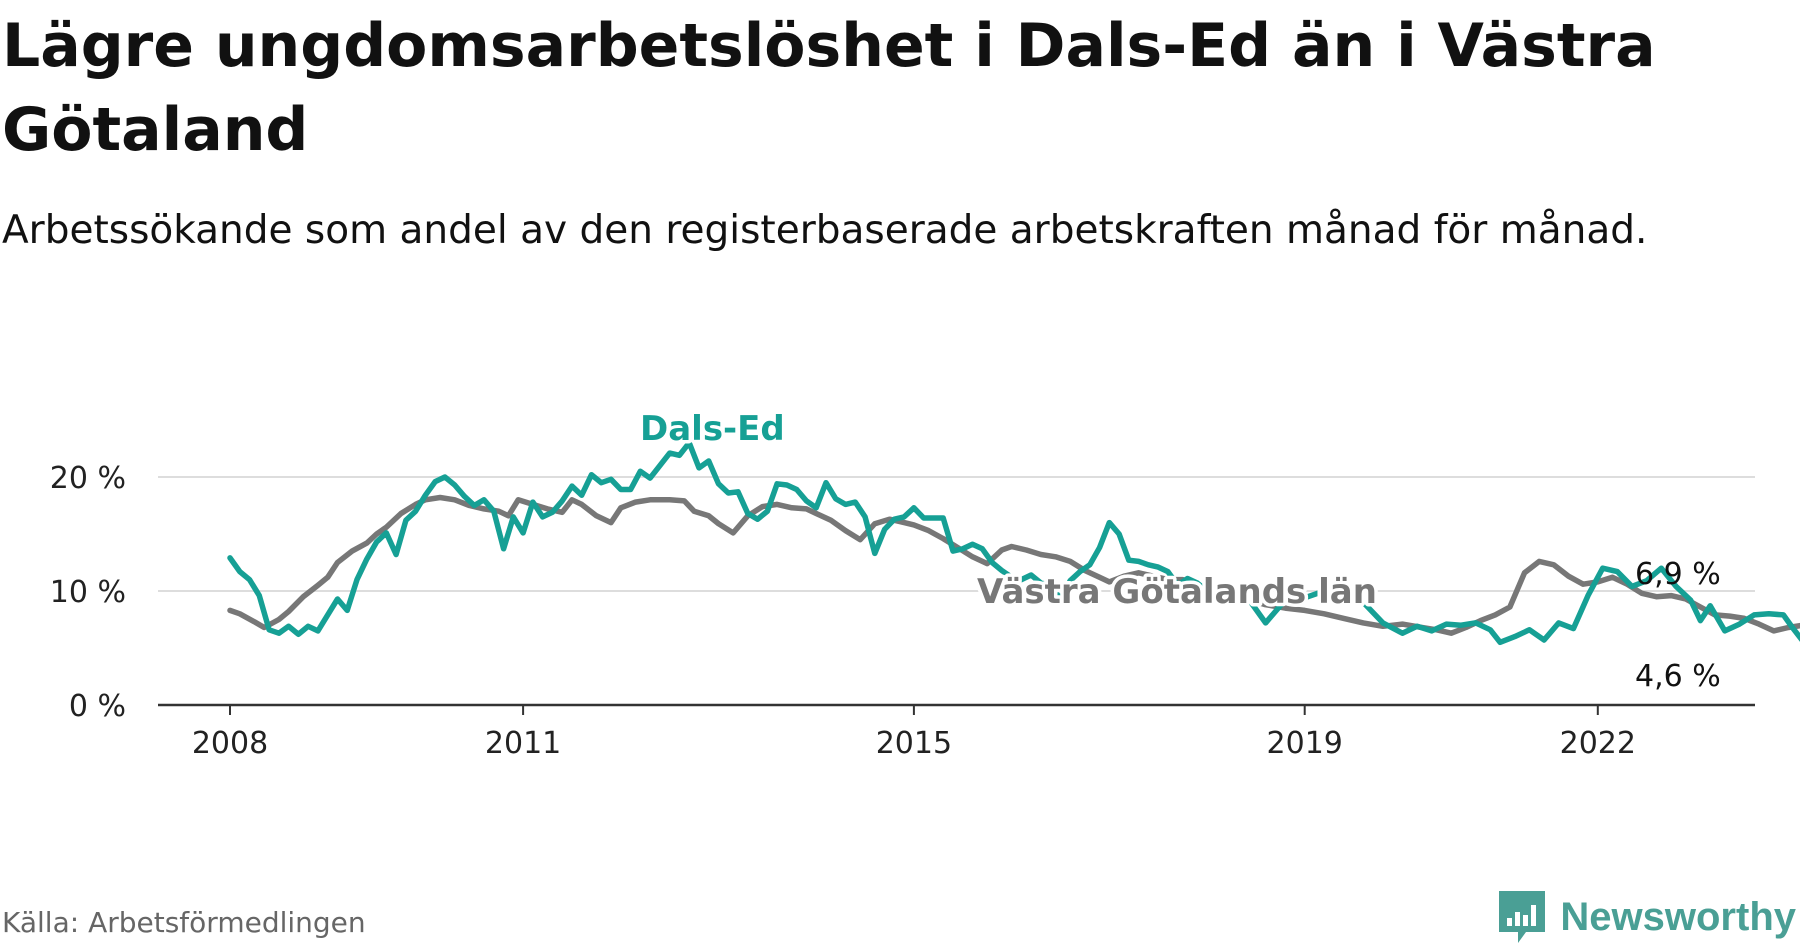 The image size is (1800, 948). What do you see at coordinates (1598, 743) in the screenshot?
I see `x-tick-label: 2022` at bounding box center [1598, 743].